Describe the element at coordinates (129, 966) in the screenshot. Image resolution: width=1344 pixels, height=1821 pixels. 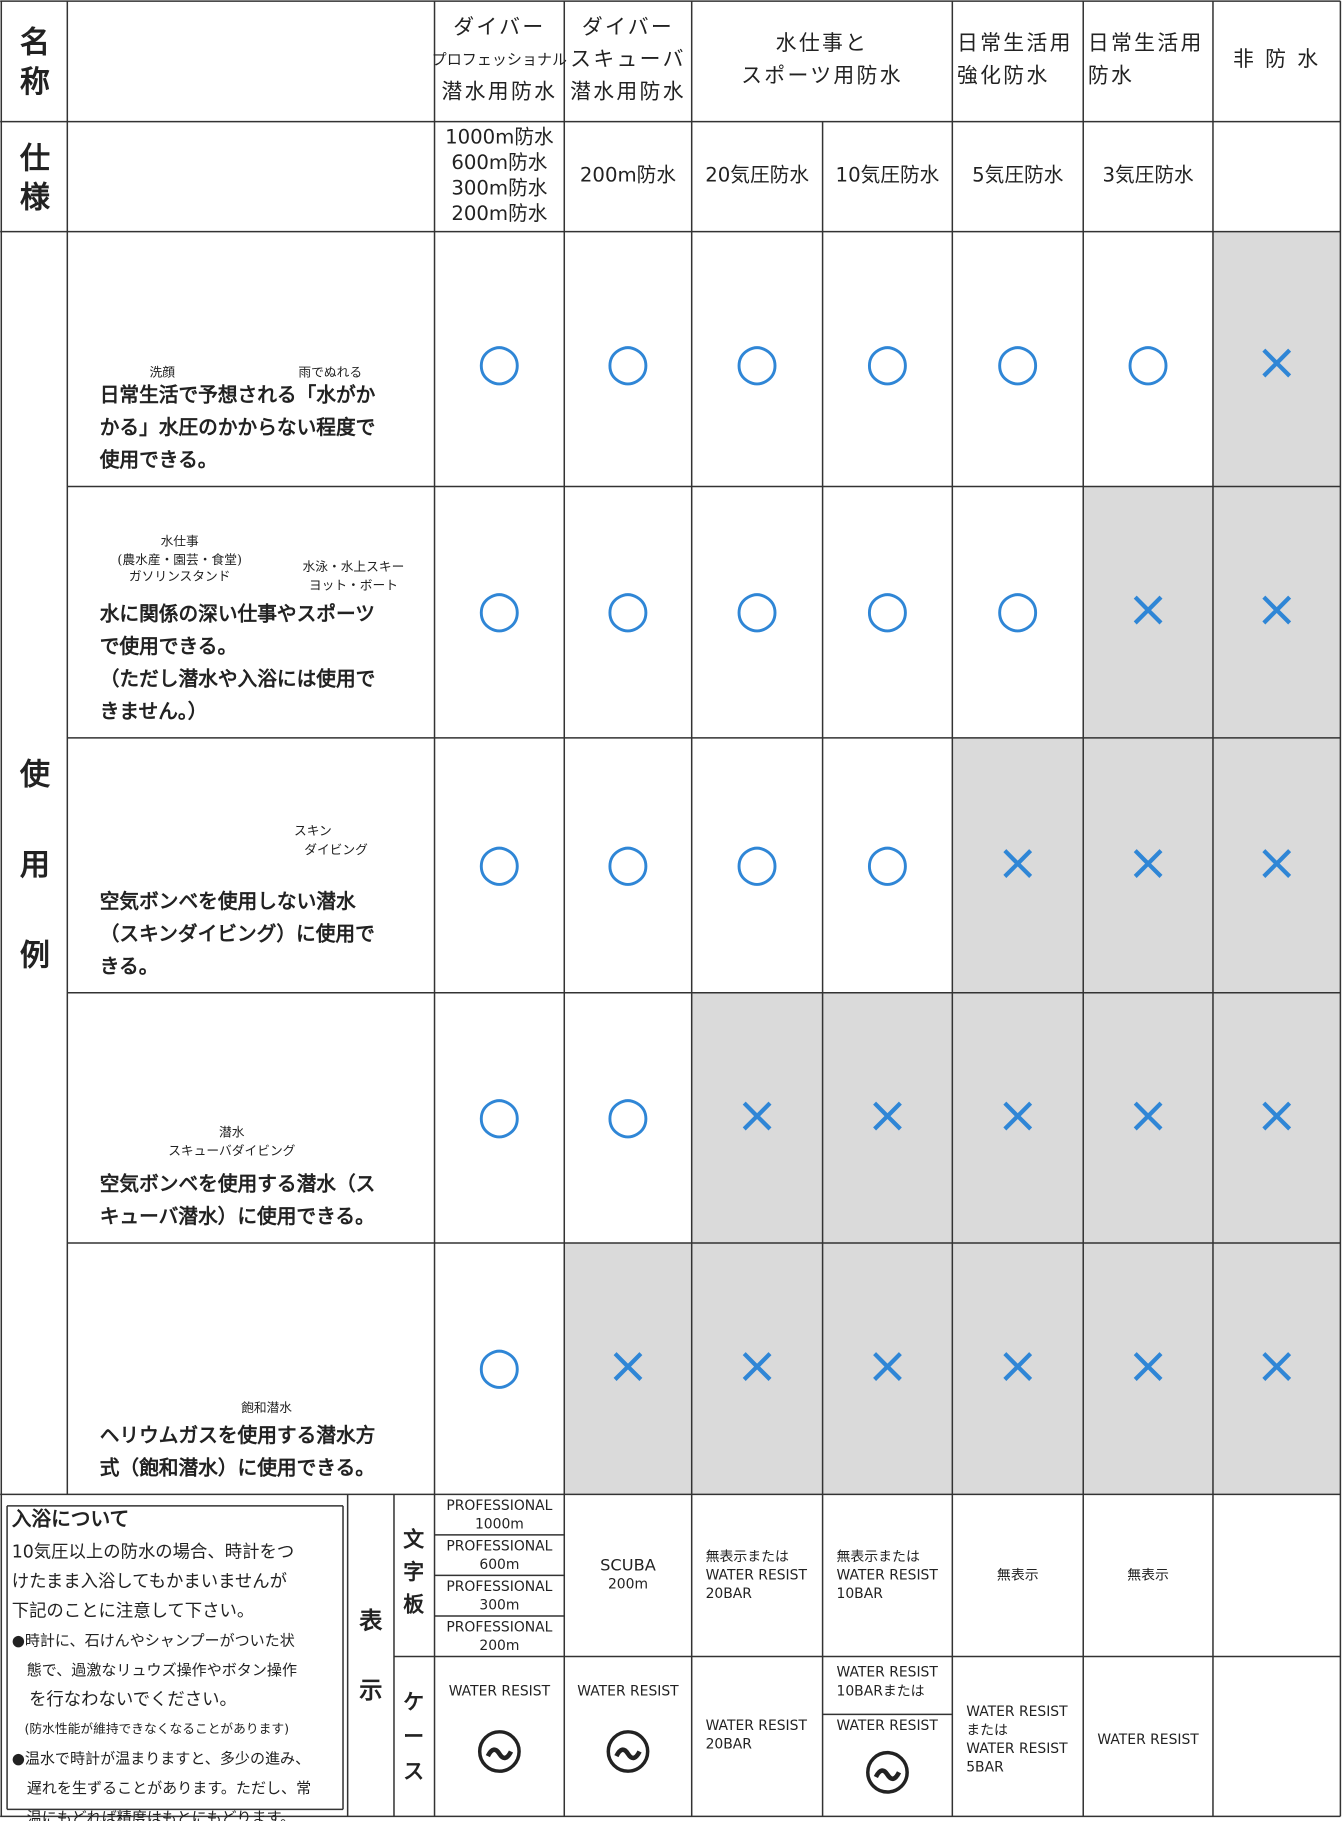
I see `usage-description: きる。` at that location.